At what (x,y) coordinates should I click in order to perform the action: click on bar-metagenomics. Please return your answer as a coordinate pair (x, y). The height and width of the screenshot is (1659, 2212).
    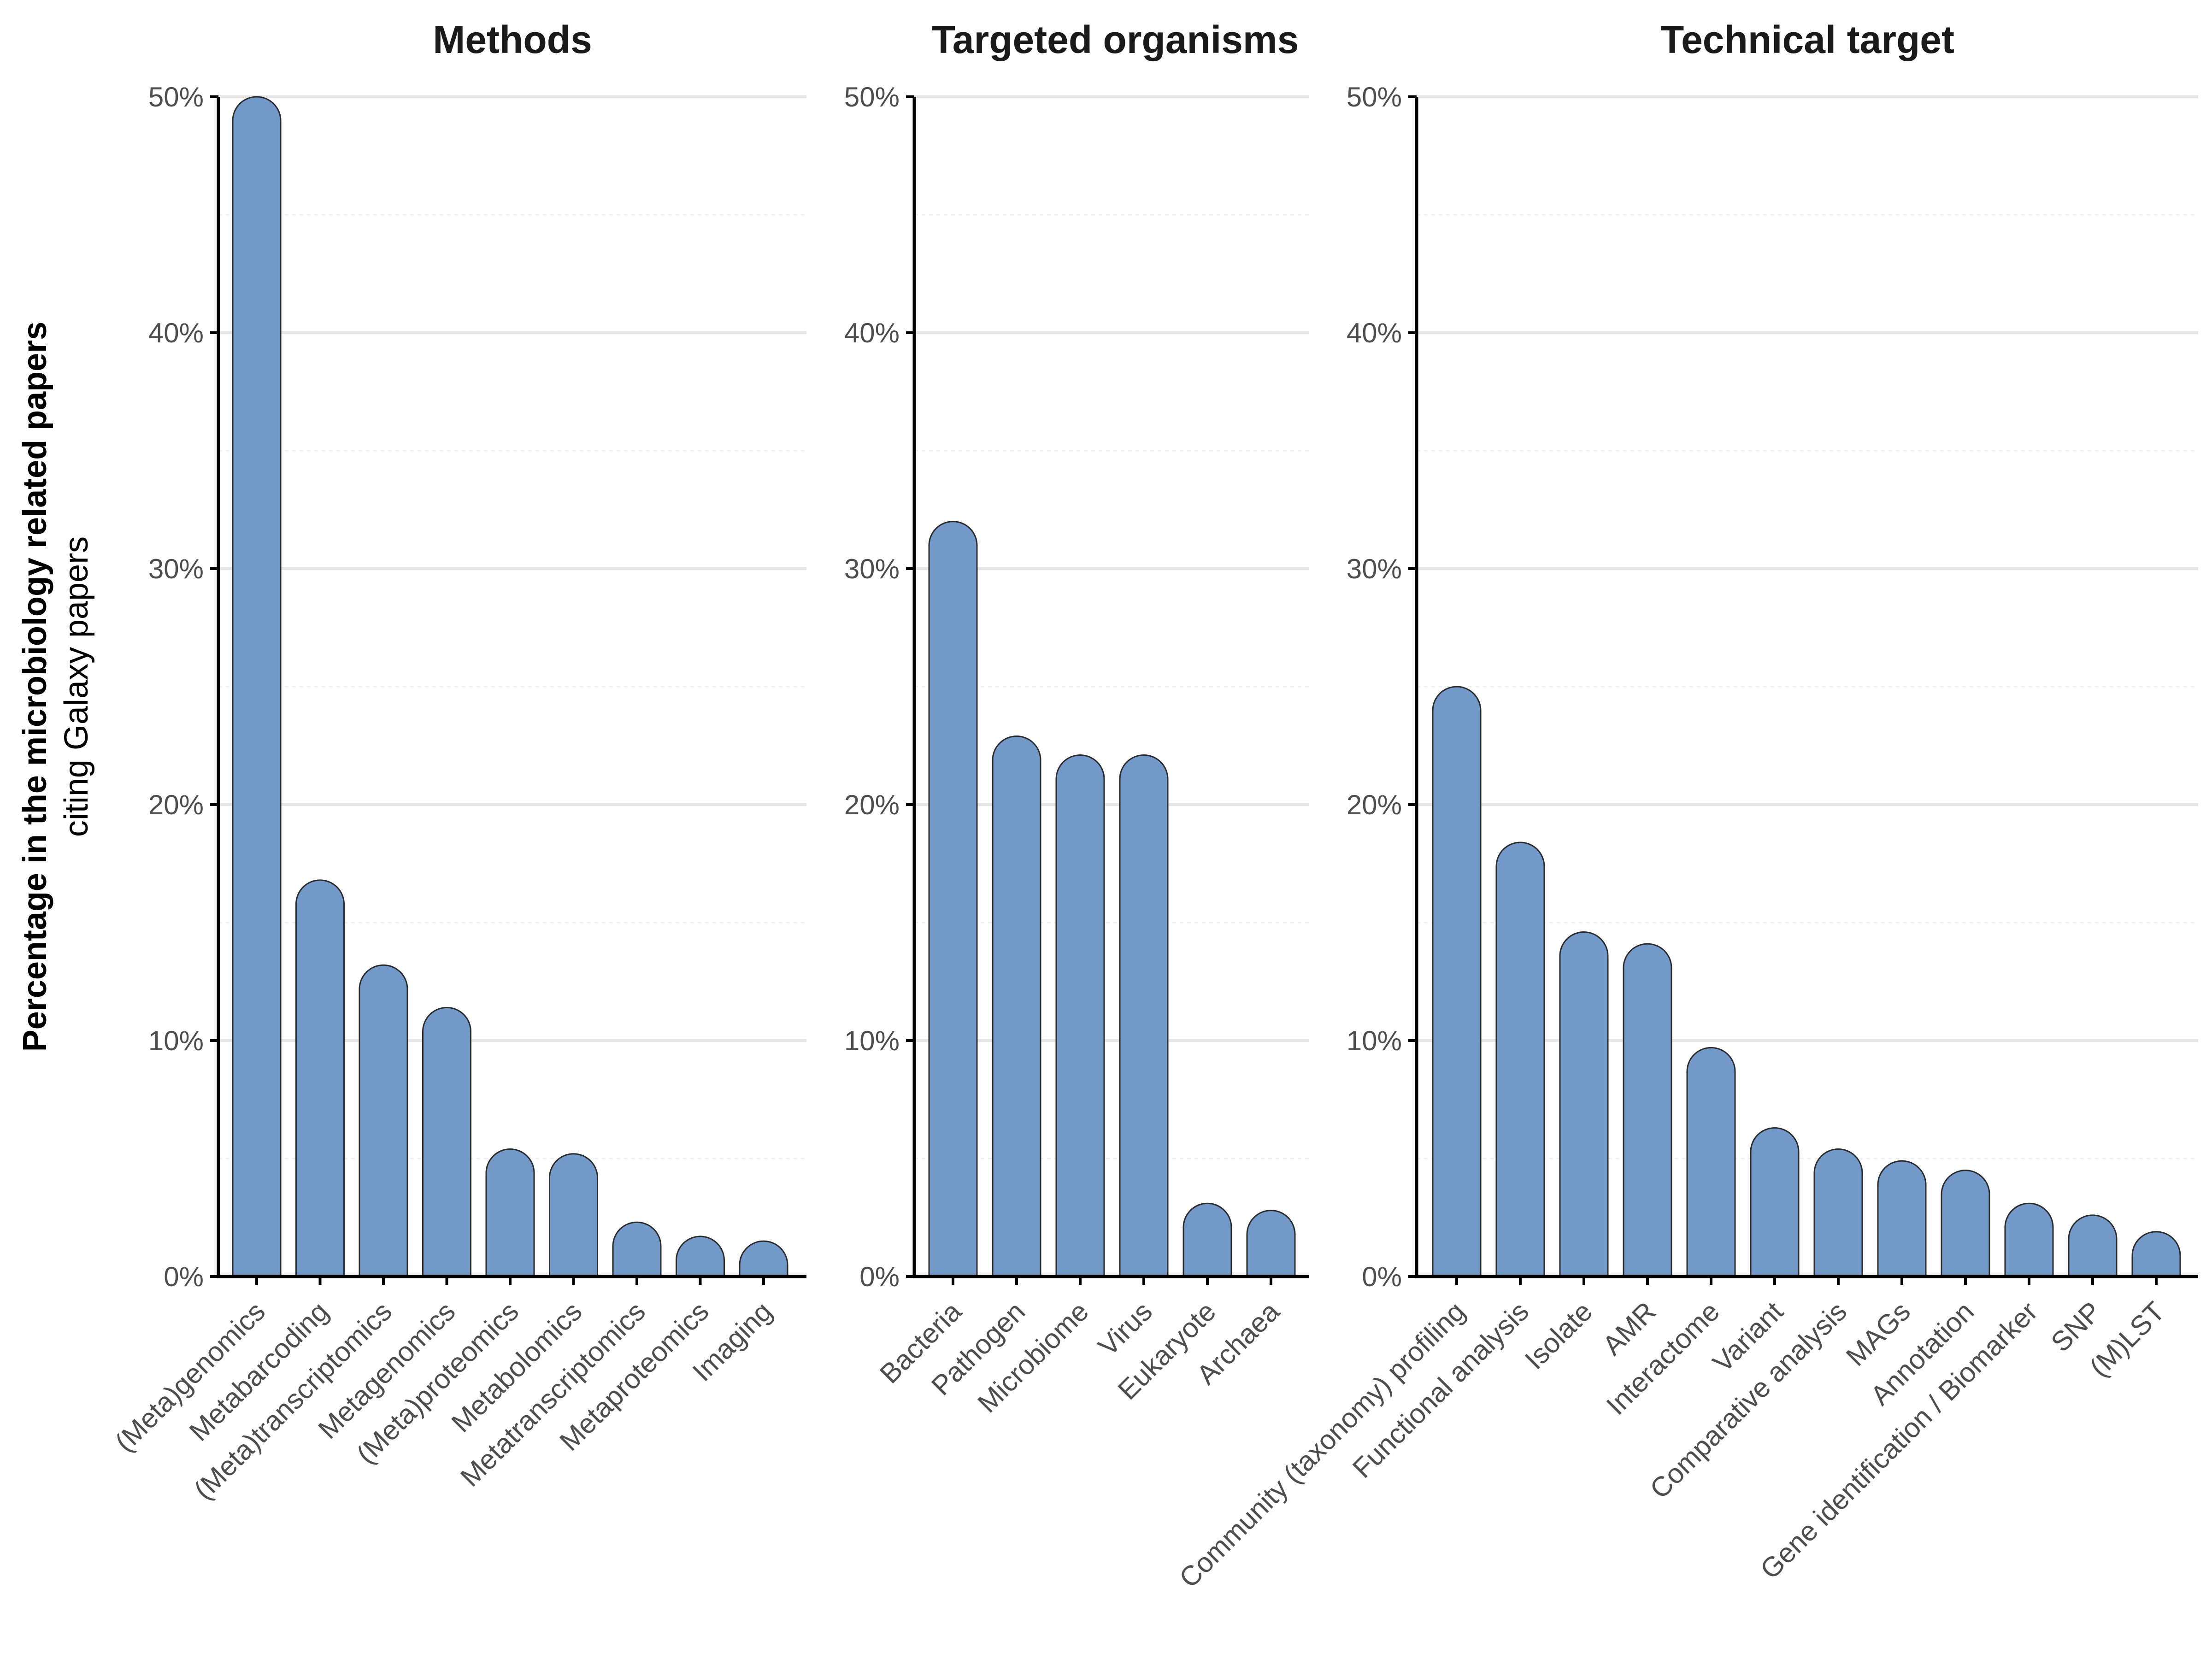
    Looking at the image, I should click on (446, 1141).